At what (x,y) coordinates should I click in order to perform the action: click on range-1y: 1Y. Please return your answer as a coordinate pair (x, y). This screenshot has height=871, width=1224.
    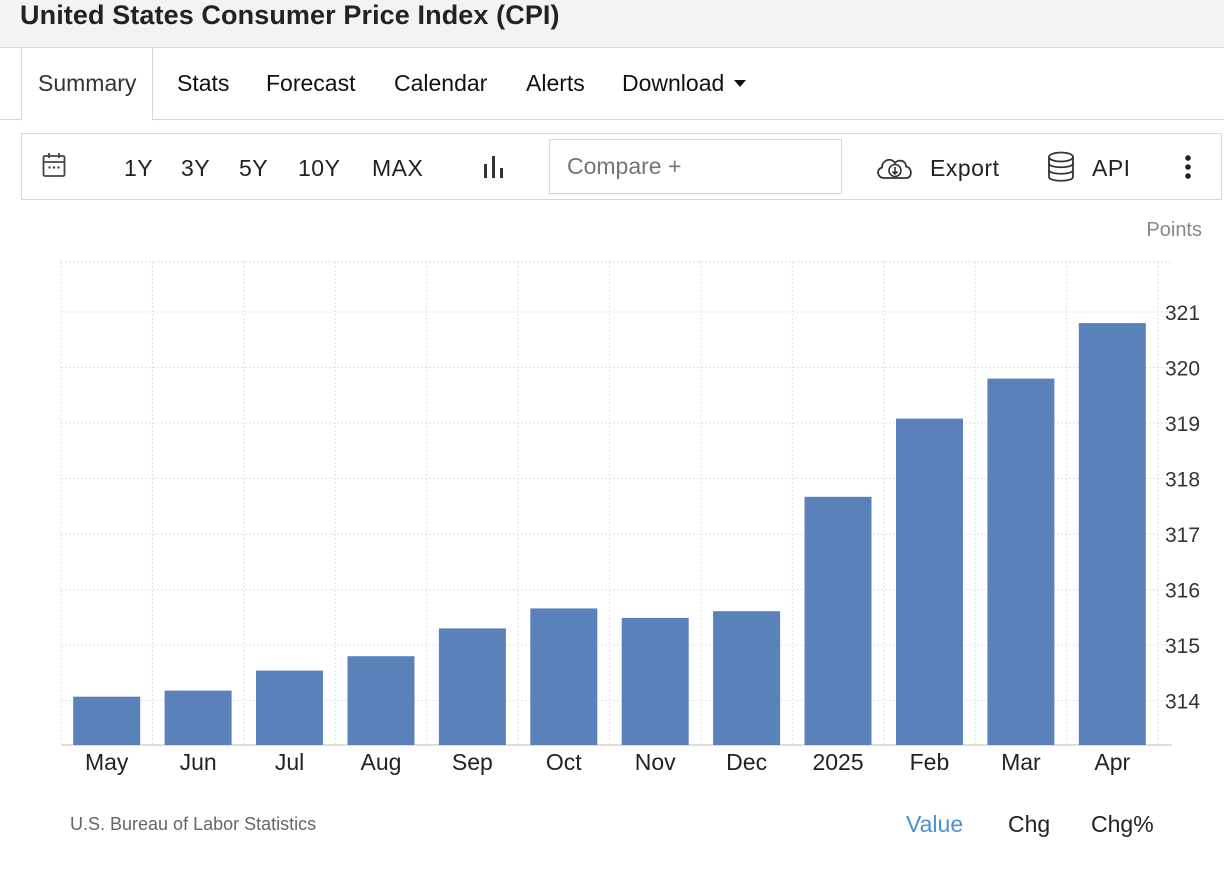
    Looking at the image, I should click on (139, 168).